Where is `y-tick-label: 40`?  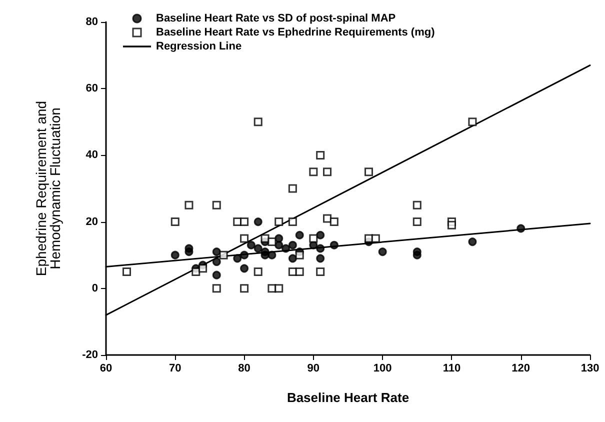
y-tick-label: 40 is located at coordinates (92, 155).